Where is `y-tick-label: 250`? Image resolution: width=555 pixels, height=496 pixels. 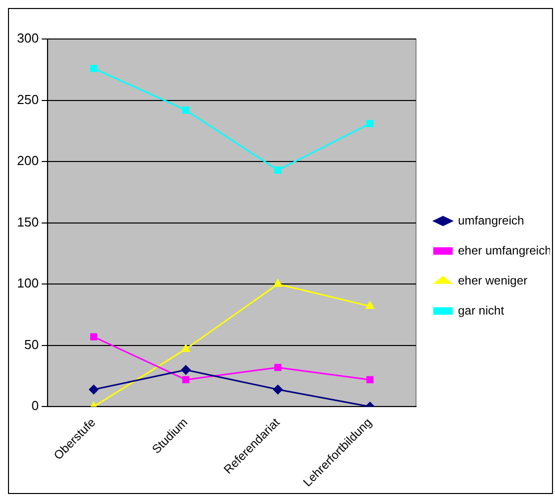
y-tick-label: 250 is located at coordinates (27, 99).